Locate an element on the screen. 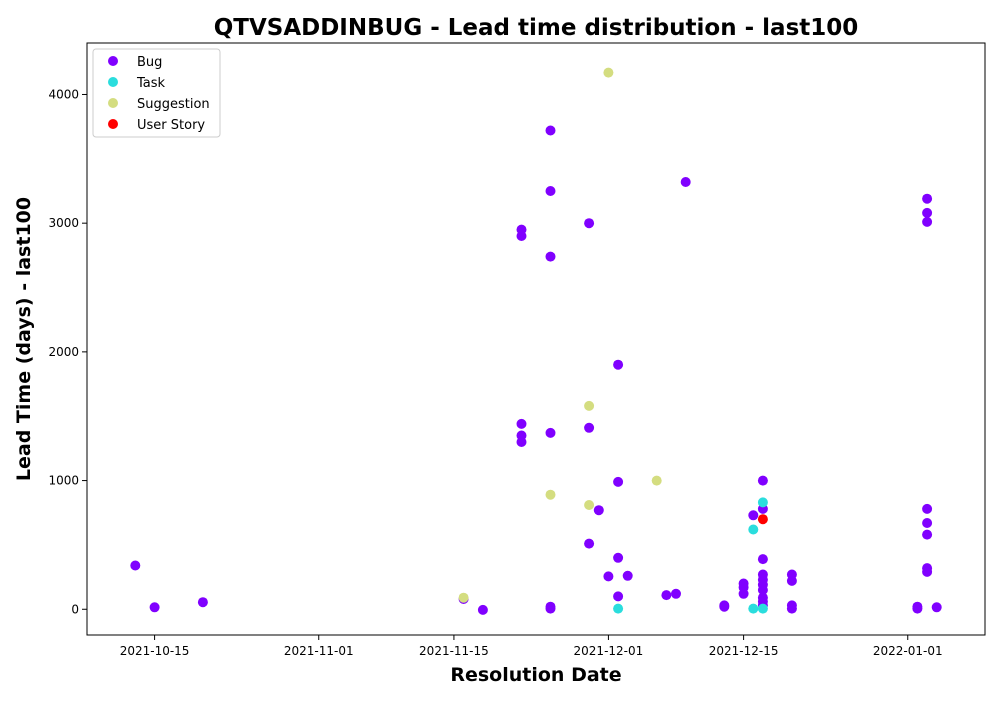 The width and height of the screenshot is (1000, 704). legend-label-task: Task is located at coordinates (151, 83).